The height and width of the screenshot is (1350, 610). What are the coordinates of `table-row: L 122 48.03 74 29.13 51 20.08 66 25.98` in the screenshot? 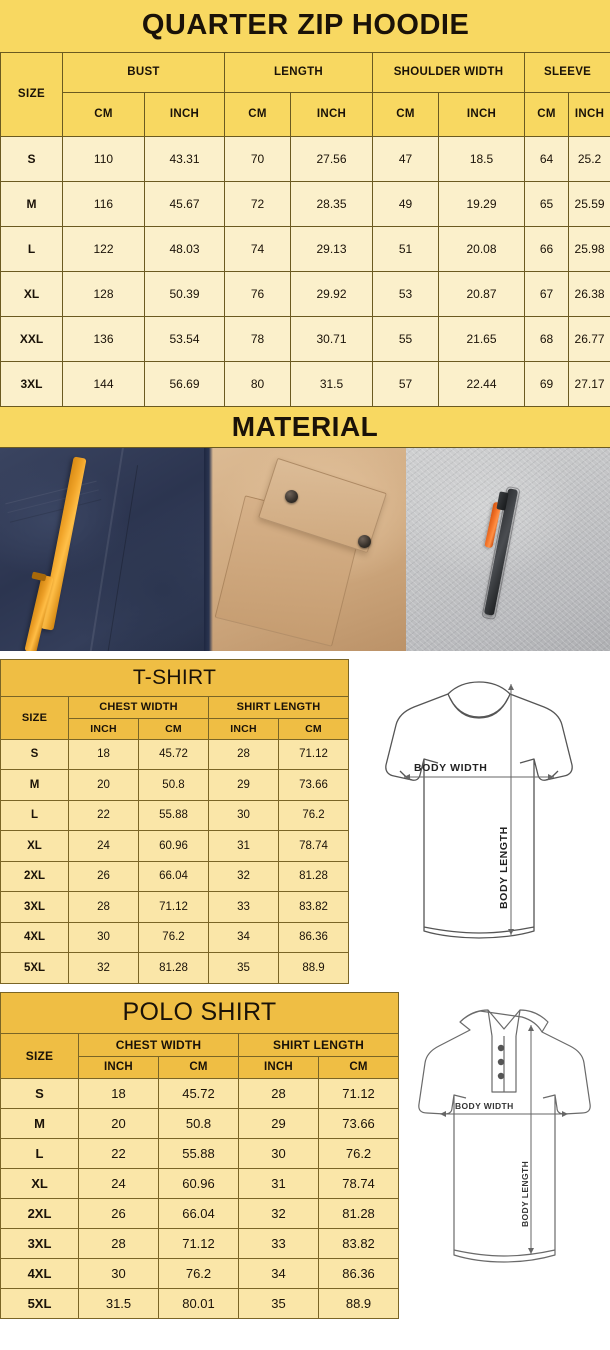 It's located at (305, 248).